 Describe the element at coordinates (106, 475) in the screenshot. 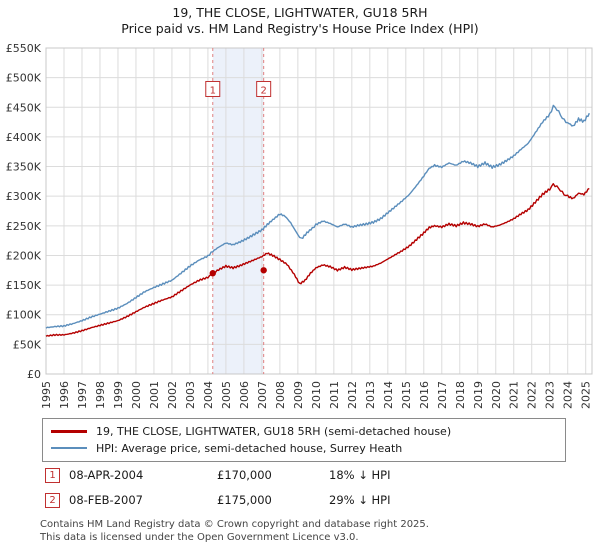

I see `transaction-date: 08-APR-2004` at that location.